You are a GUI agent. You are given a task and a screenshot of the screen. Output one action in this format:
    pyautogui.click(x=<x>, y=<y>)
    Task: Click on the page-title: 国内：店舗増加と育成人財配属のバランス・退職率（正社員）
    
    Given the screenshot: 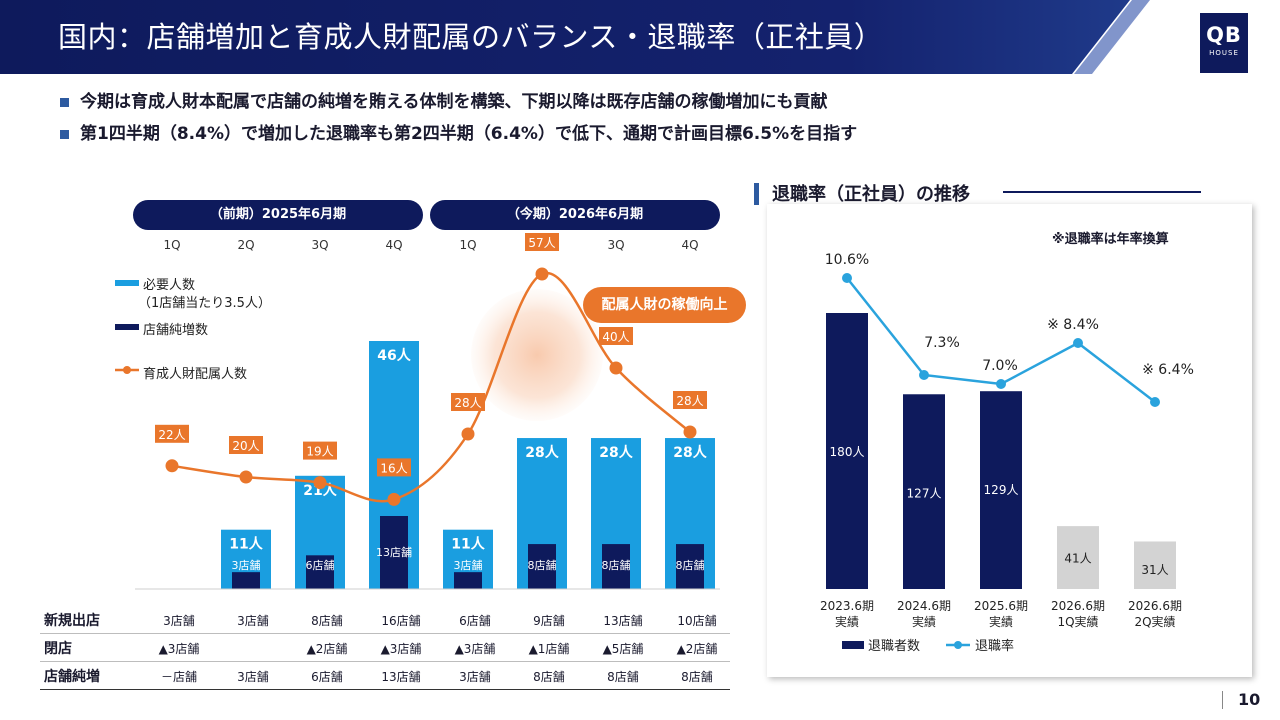 What is the action you would take?
    pyautogui.click(x=471, y=37)
    